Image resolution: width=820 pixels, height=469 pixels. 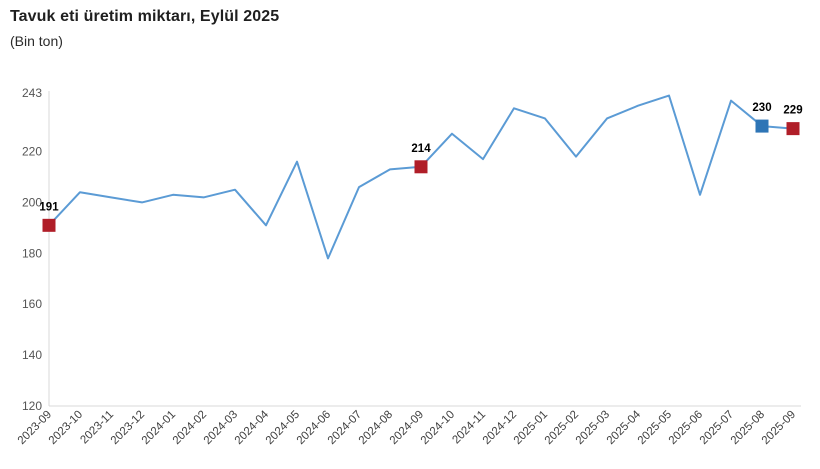 What do you see at coordinates (792, 111) in the screenshot?
I see `data-label-2025-09: 229` at bounding box center [792, 111].